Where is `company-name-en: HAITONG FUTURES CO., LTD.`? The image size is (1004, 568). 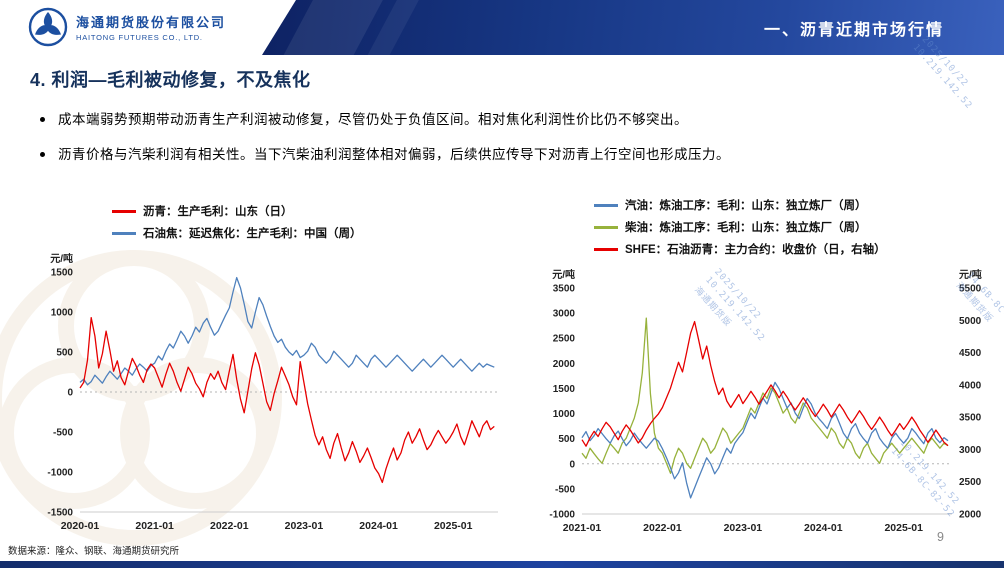
company-name-en: HAITONG FUTURES CO., LTD. is located at coordinates (139, 37).